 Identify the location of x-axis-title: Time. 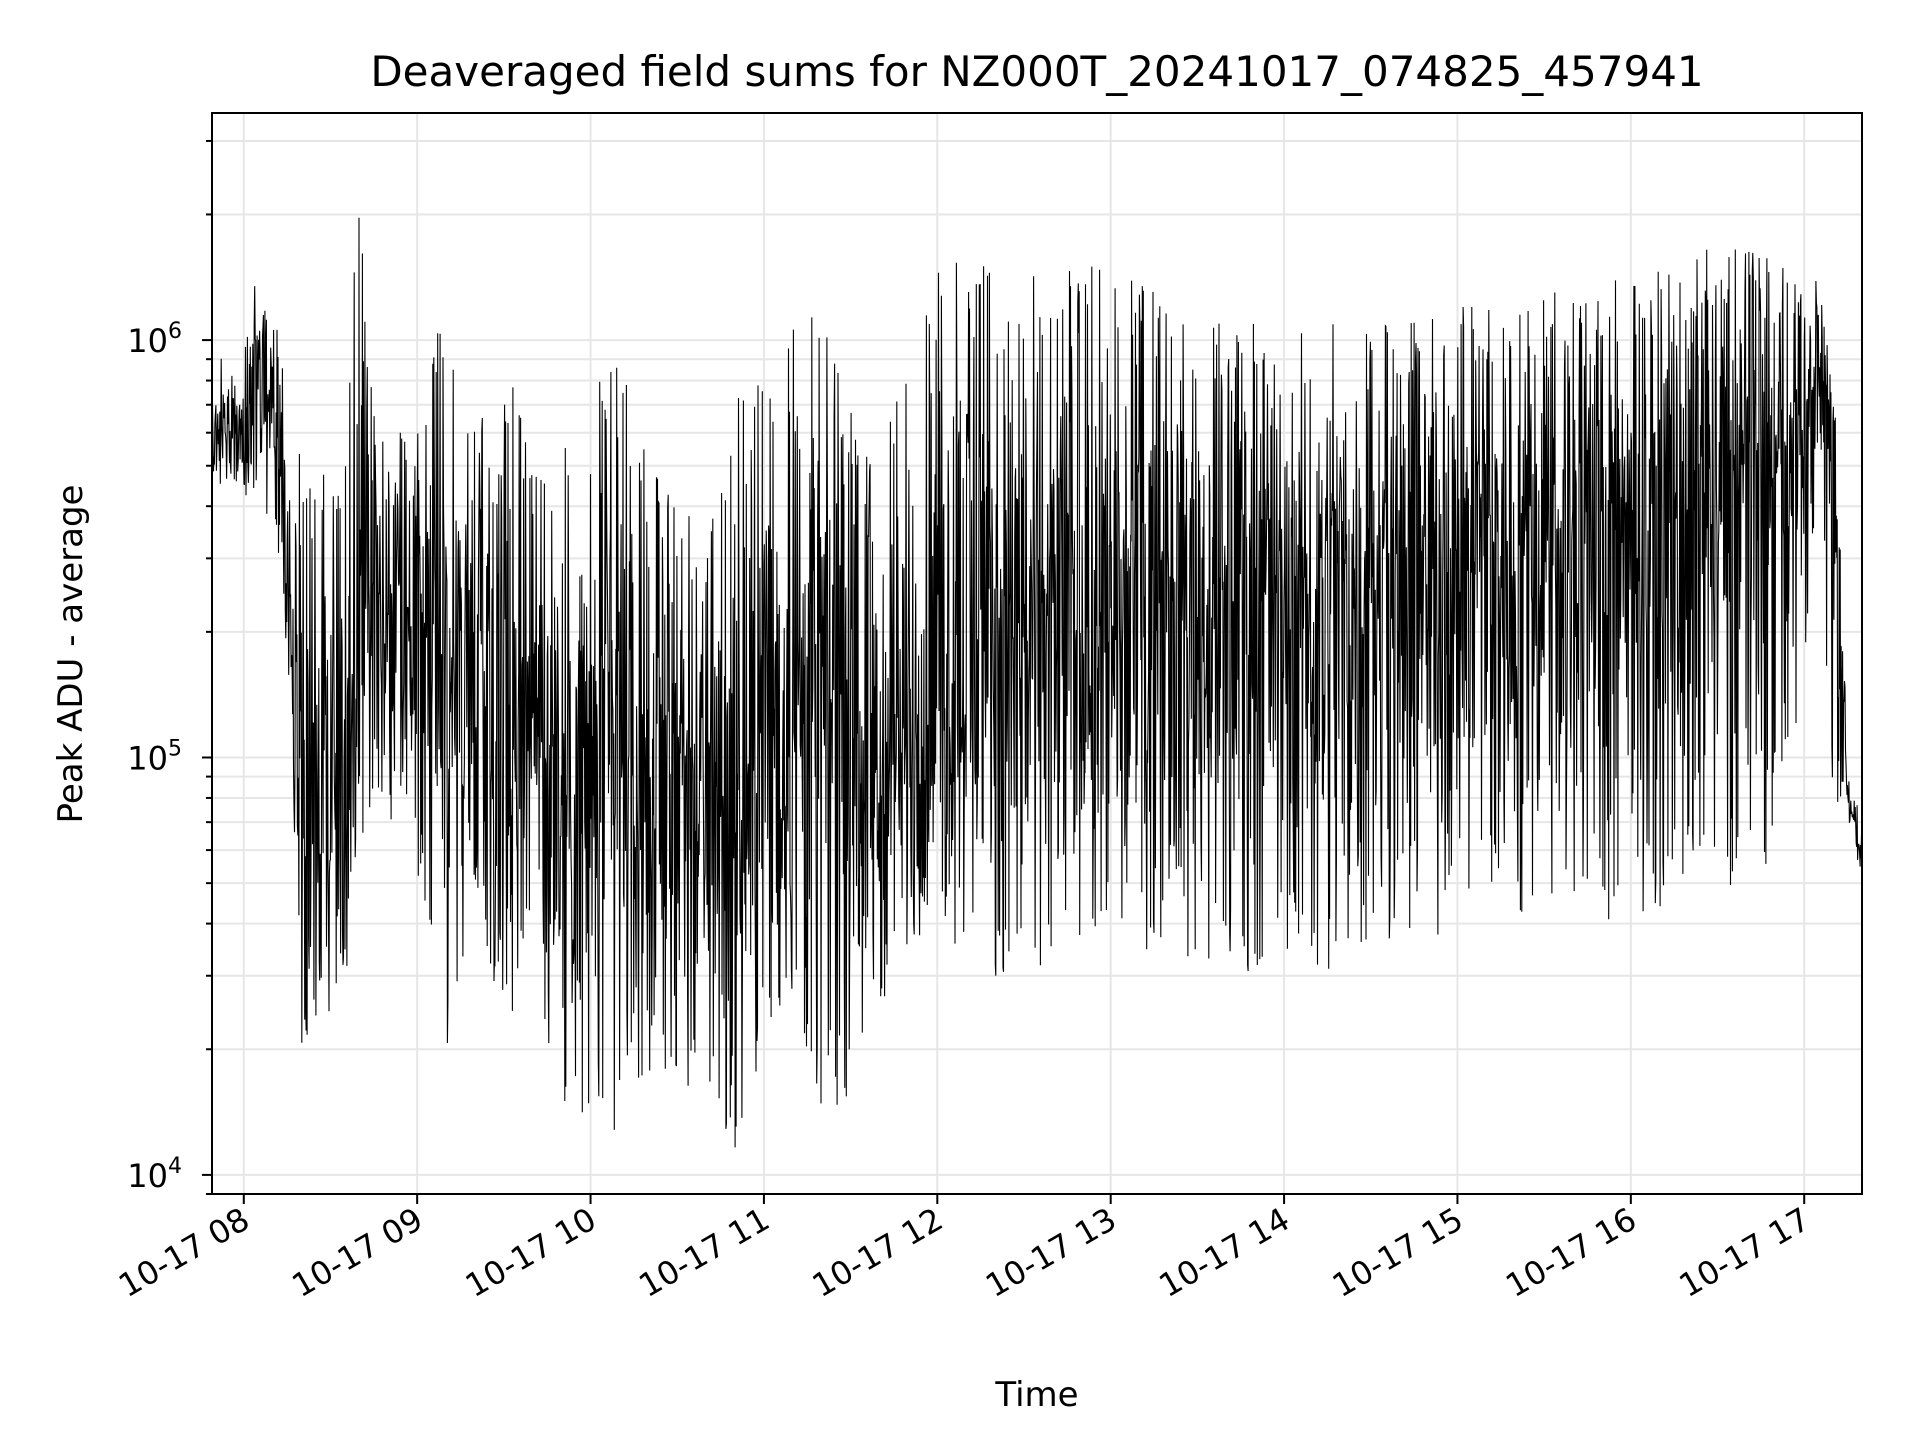
(1036, 1395).